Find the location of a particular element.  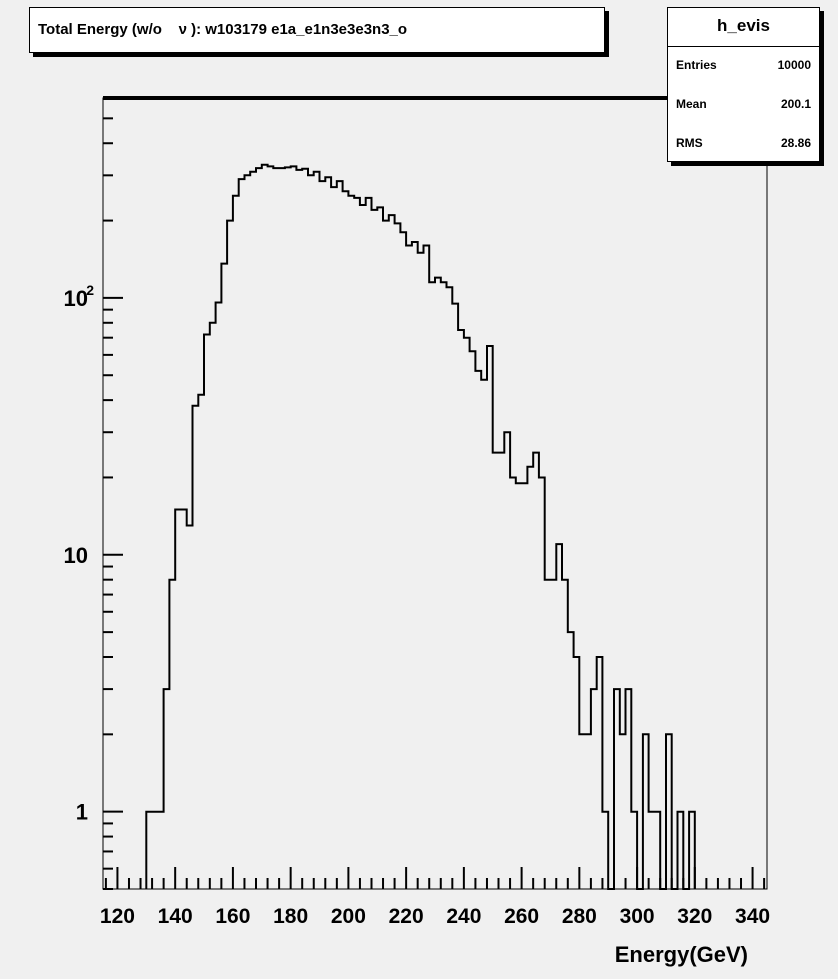

stat-row-mean: Mean 200.1 is located at coordinates (743, 107).